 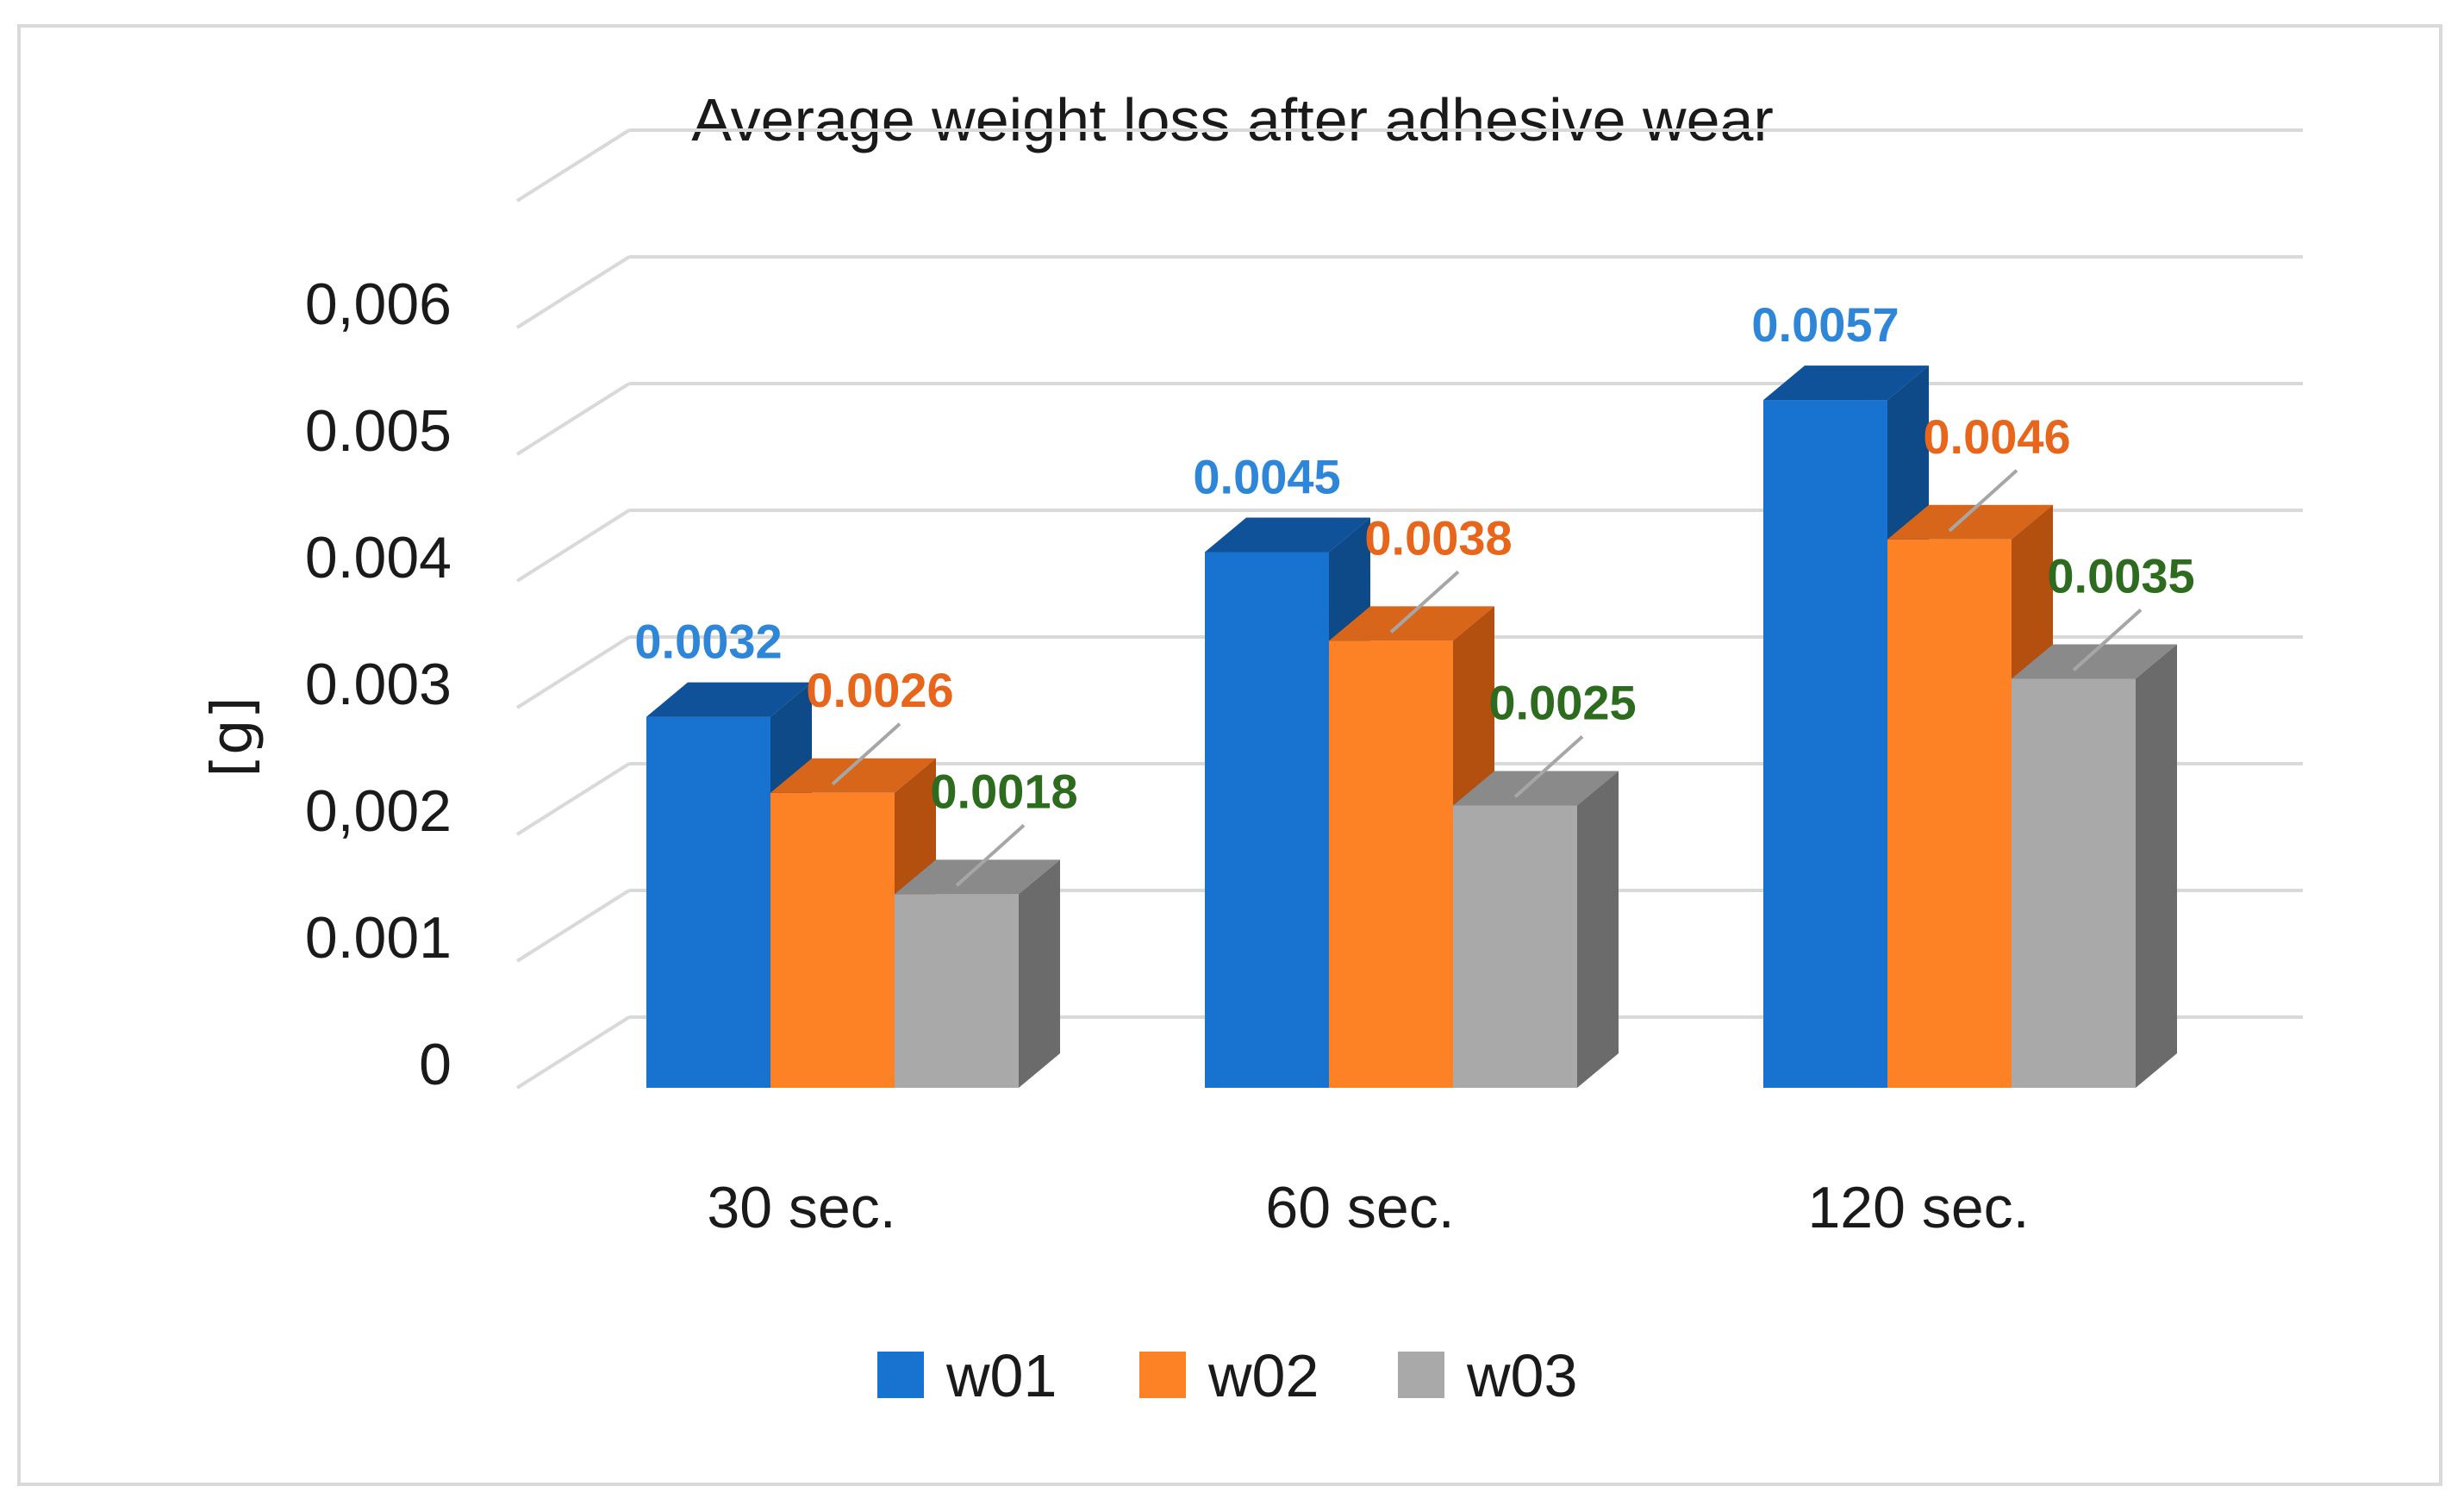 I want to click on x-category-label: 60 sec., so click(x=1359, y=1207).